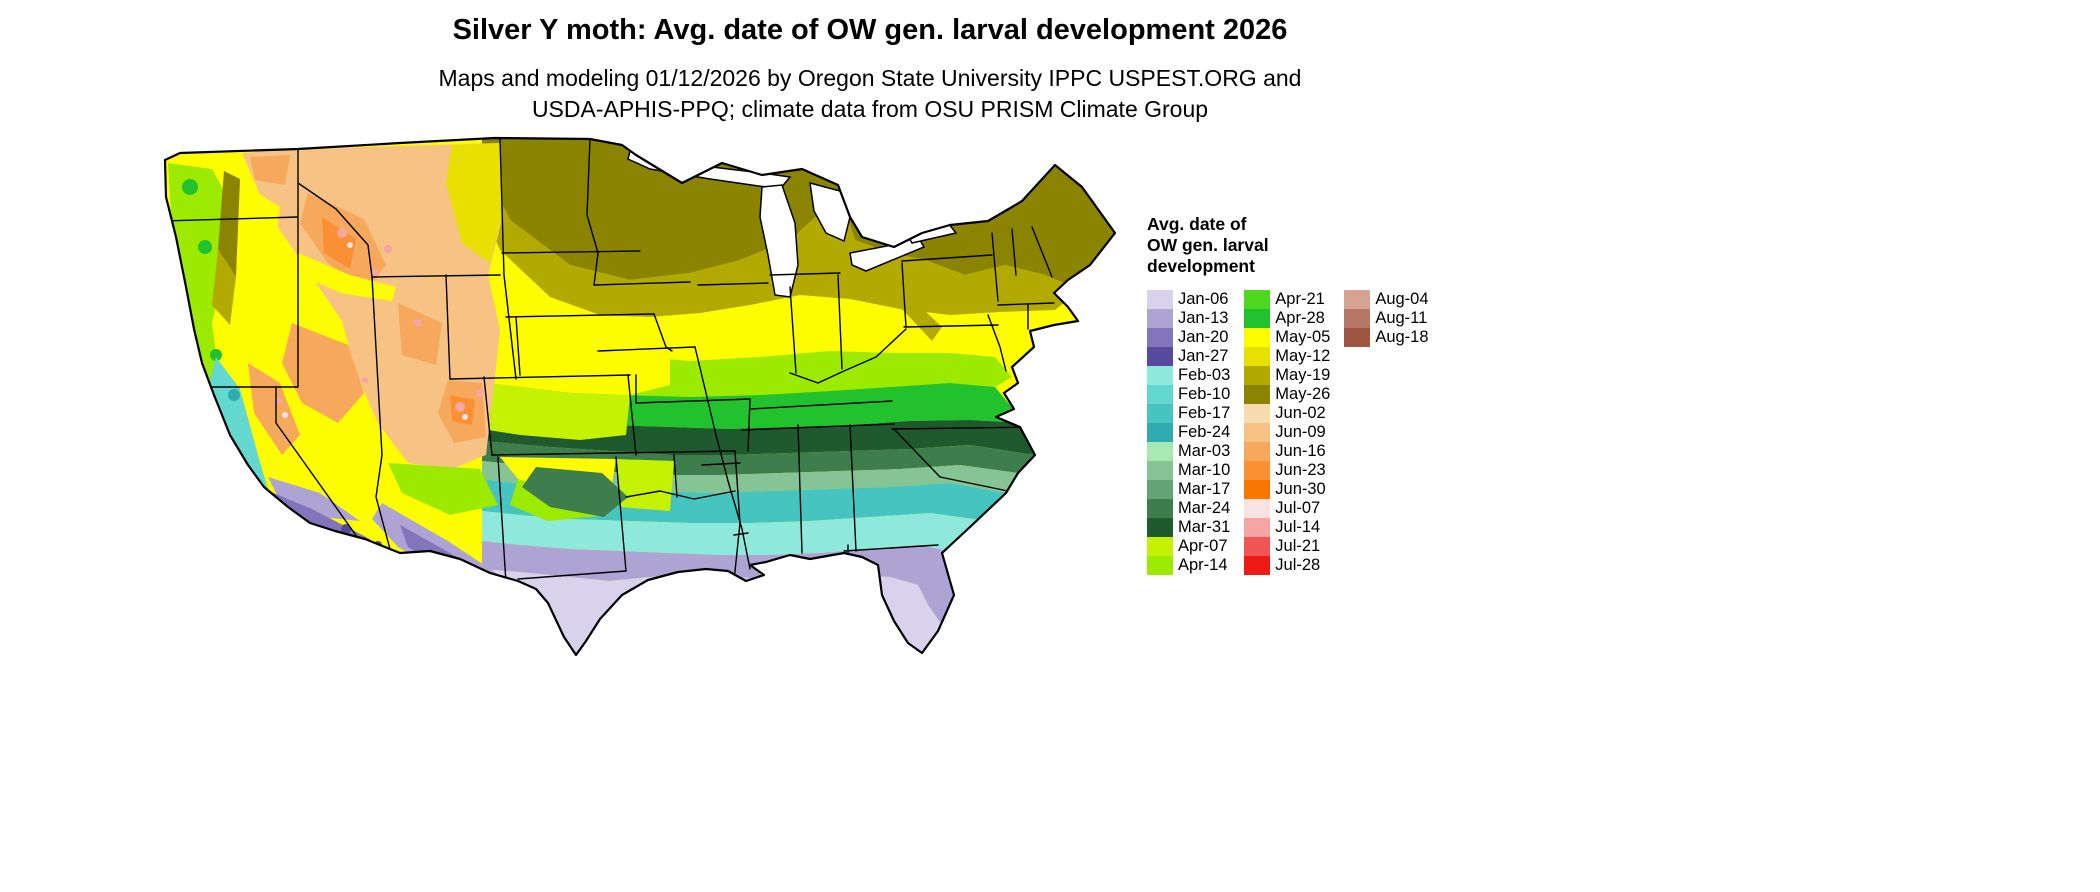 Image resolution: width=2100 pixels, height=892 pixels. I want to click on legend-entry: May-26, so click(1287, 394).